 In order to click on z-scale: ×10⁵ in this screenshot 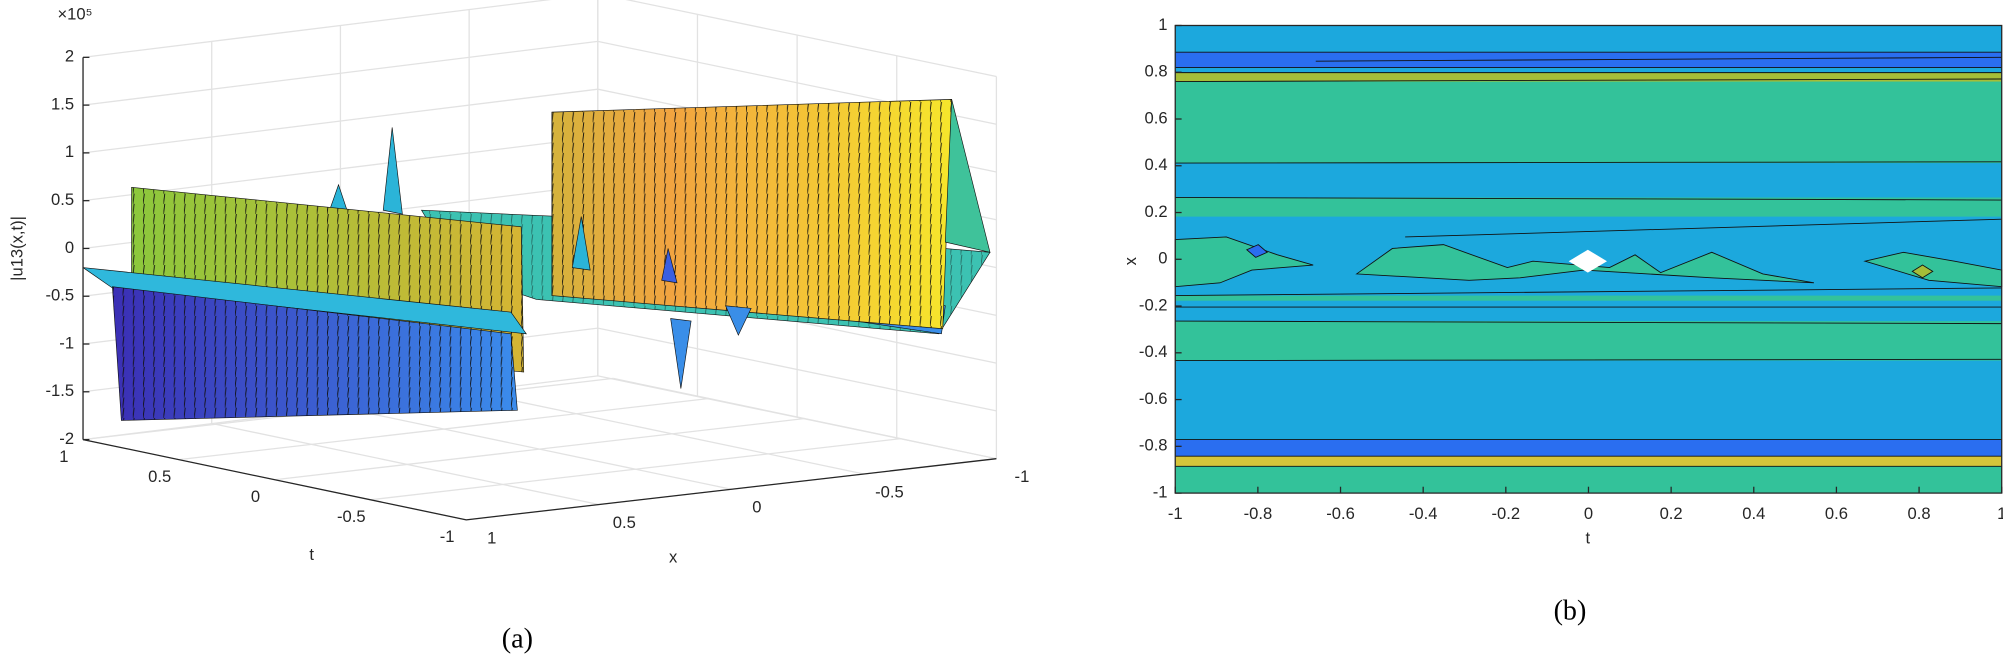, I will do `click(74, 14)`.